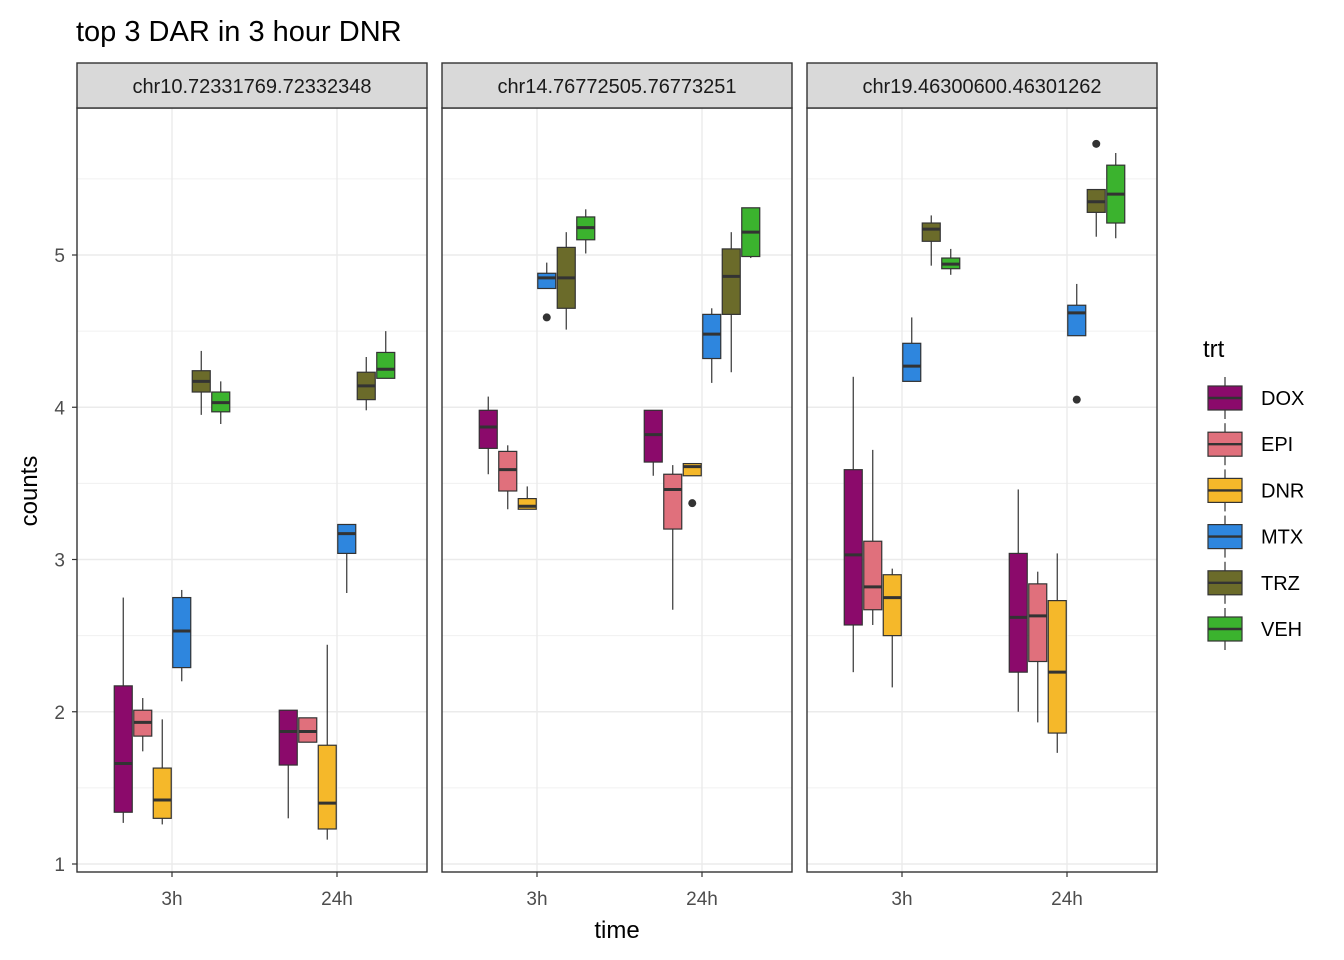 The width and height of the screenshot is (1344, 960). I want to click on legend-label: DOX, so click(1282, 399).